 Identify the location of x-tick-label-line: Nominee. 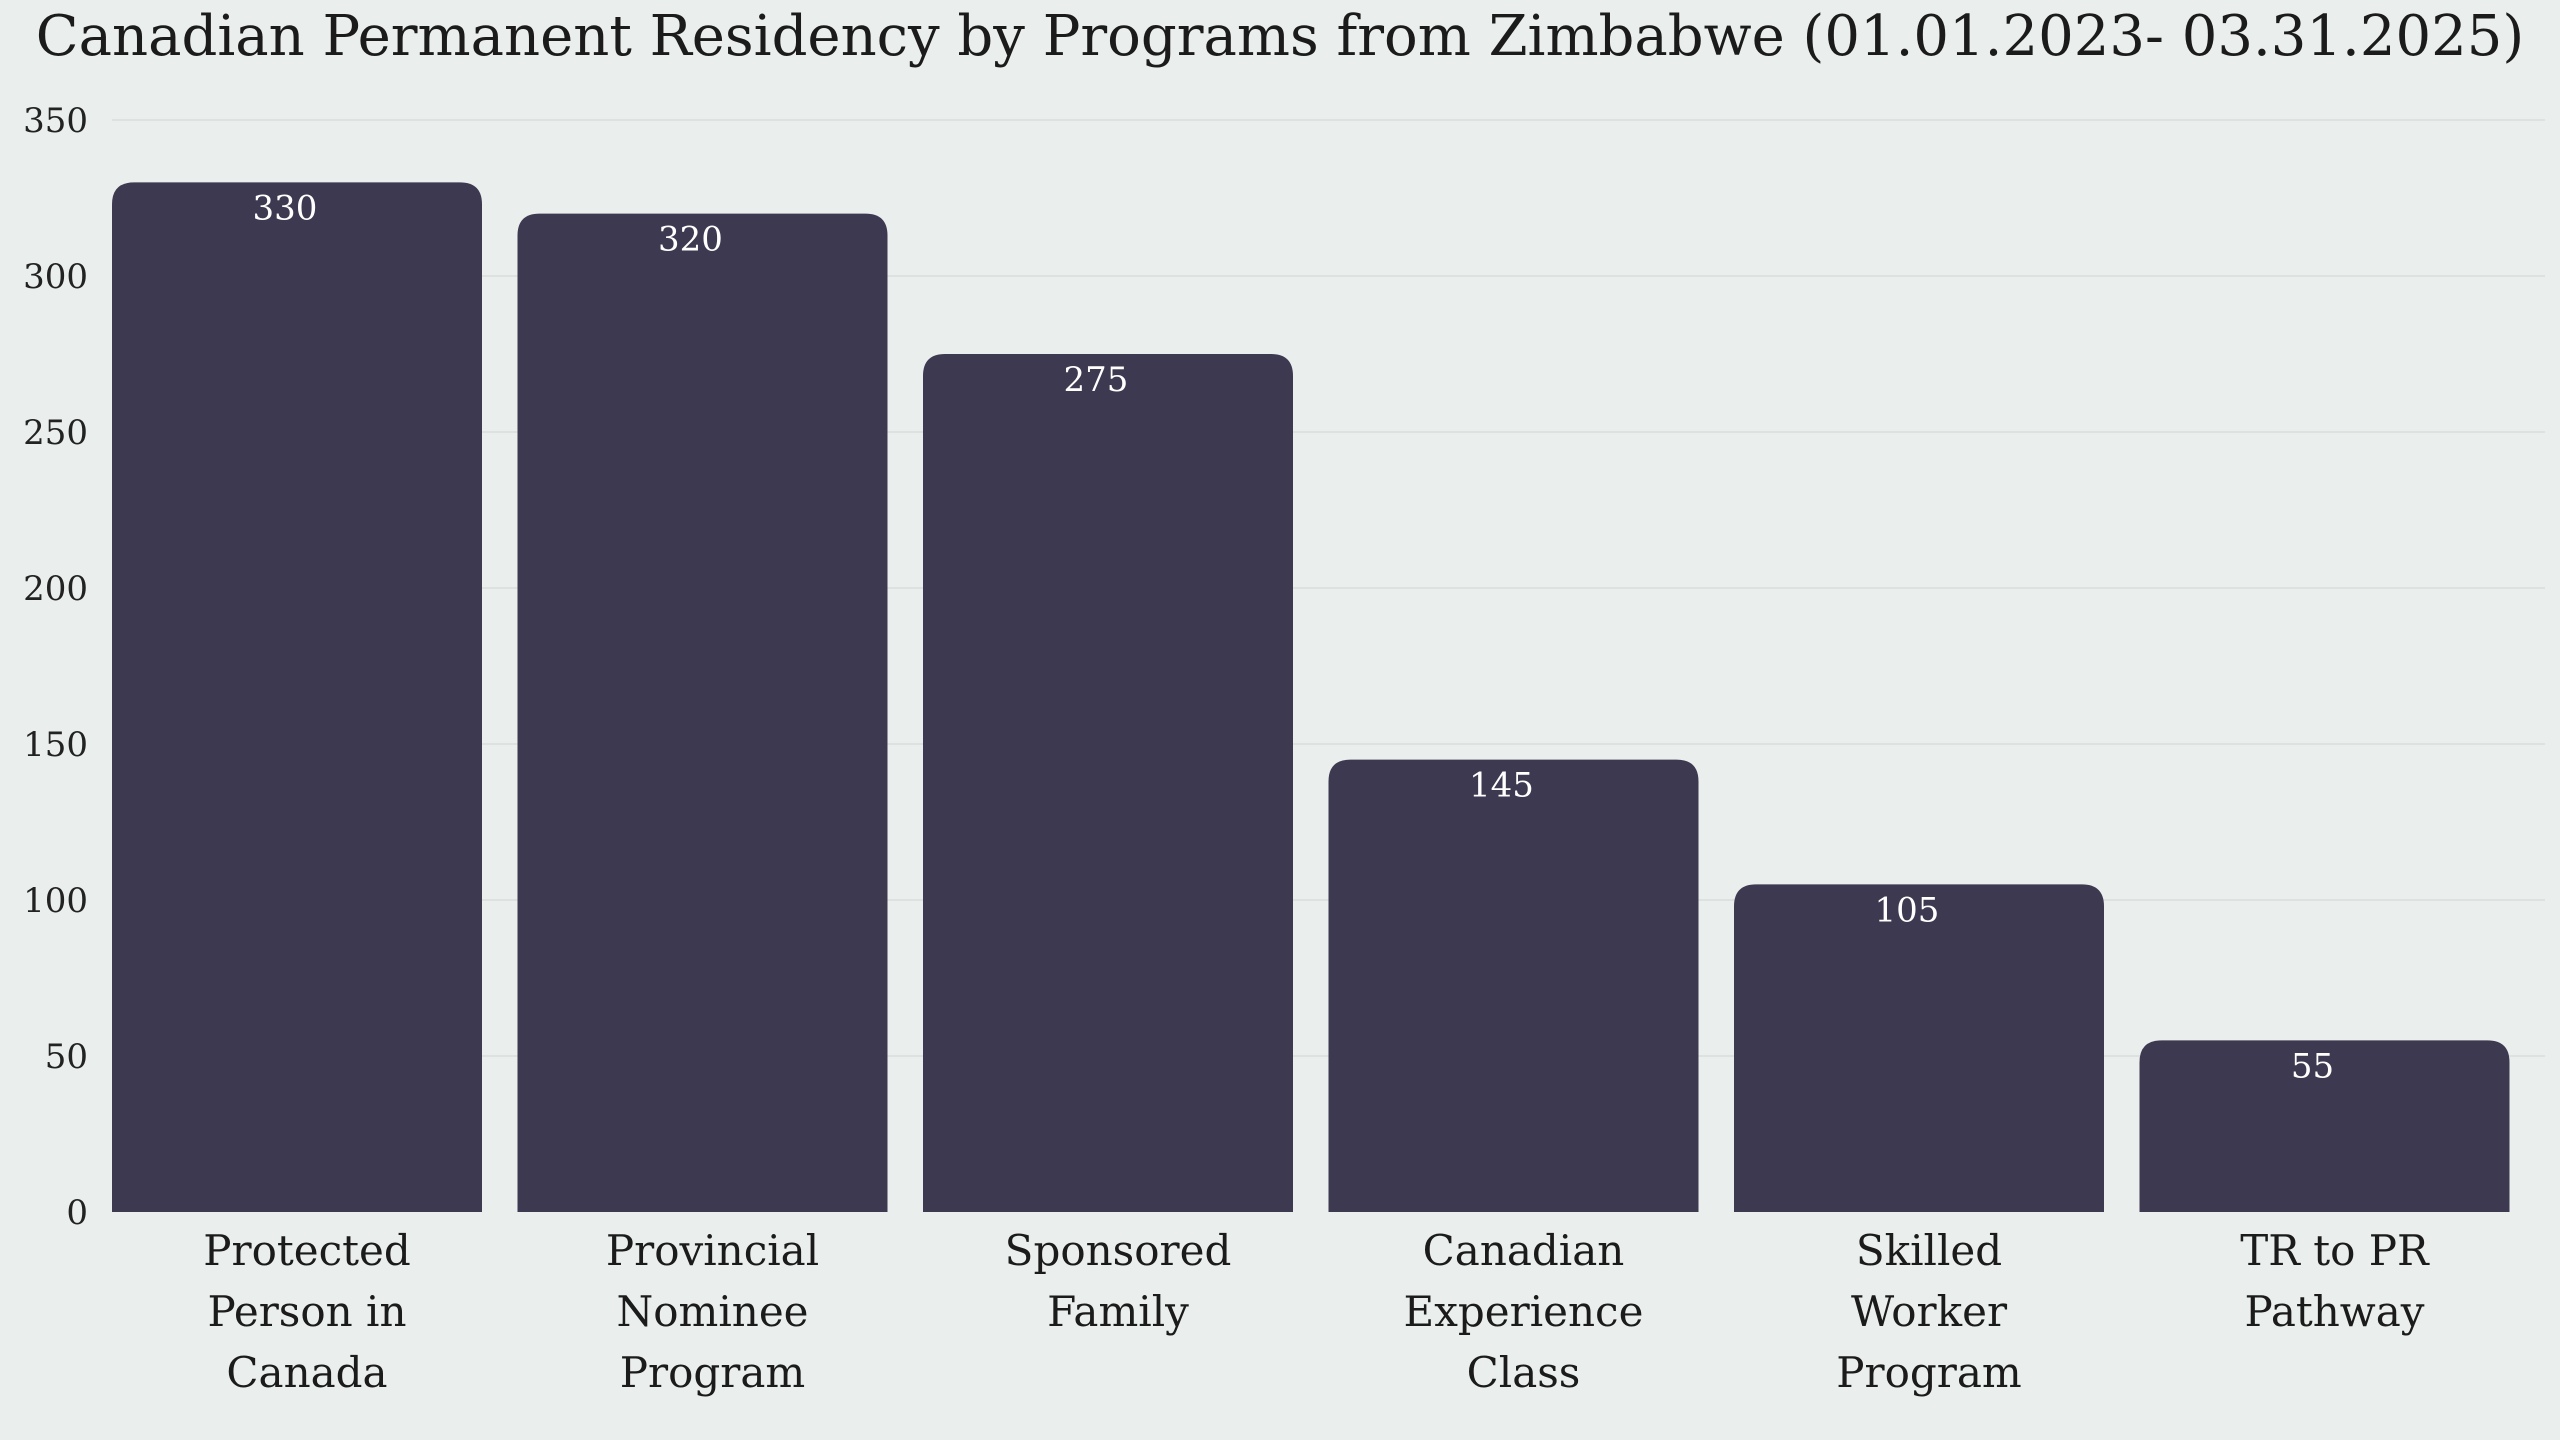
(712, 1311).